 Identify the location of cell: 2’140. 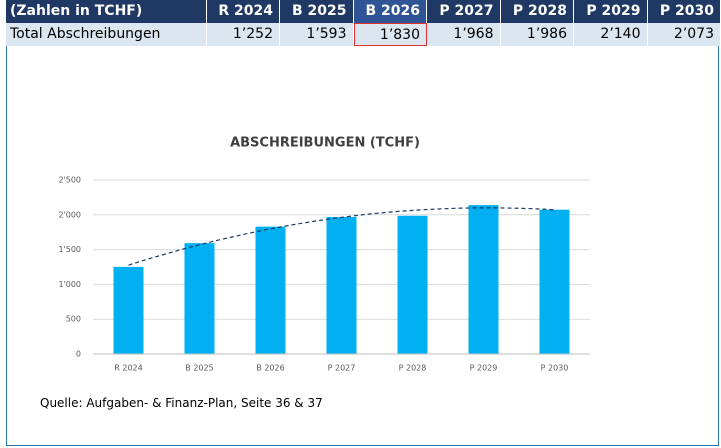
(611, 34).